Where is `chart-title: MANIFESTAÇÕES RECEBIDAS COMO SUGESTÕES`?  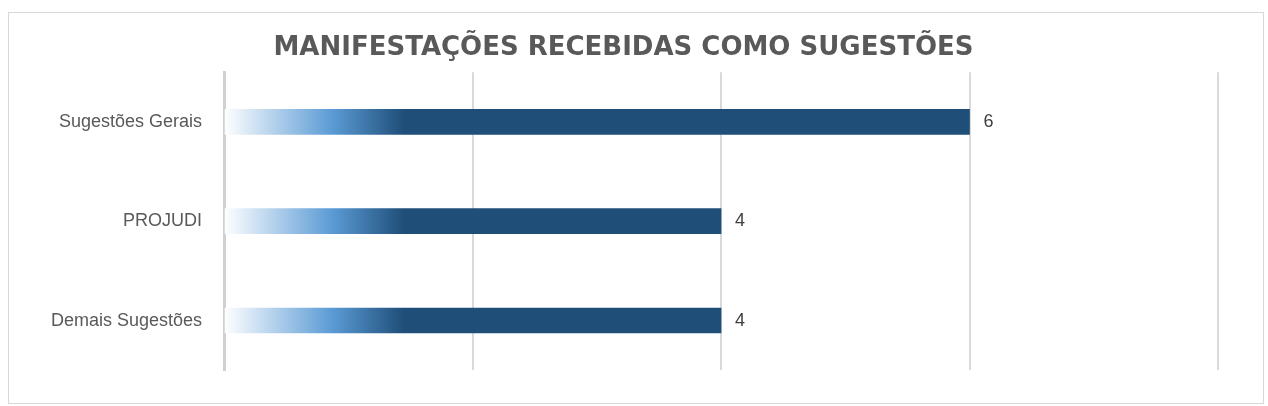
chart-title: MANIFESTAÇÕES RECEBIDAS COMO SUGESTÕES is located at coordinates (623, 46).